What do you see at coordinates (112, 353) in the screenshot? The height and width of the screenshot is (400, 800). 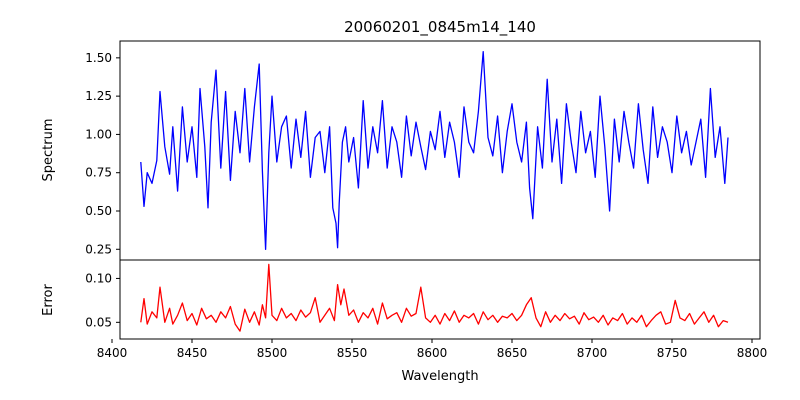 I see `x-tick-label-0: 8400` at bounding box center [112, 353].